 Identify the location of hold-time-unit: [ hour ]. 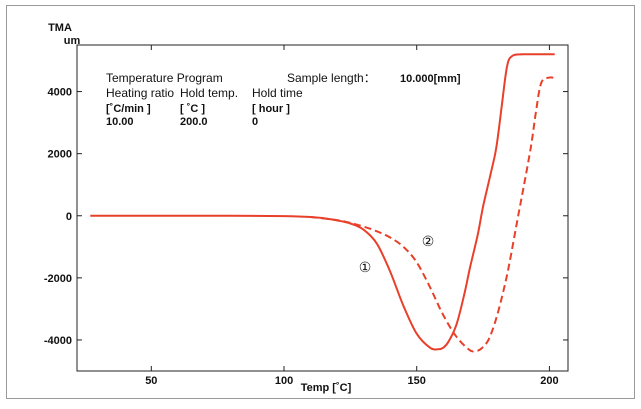
(271, 109).